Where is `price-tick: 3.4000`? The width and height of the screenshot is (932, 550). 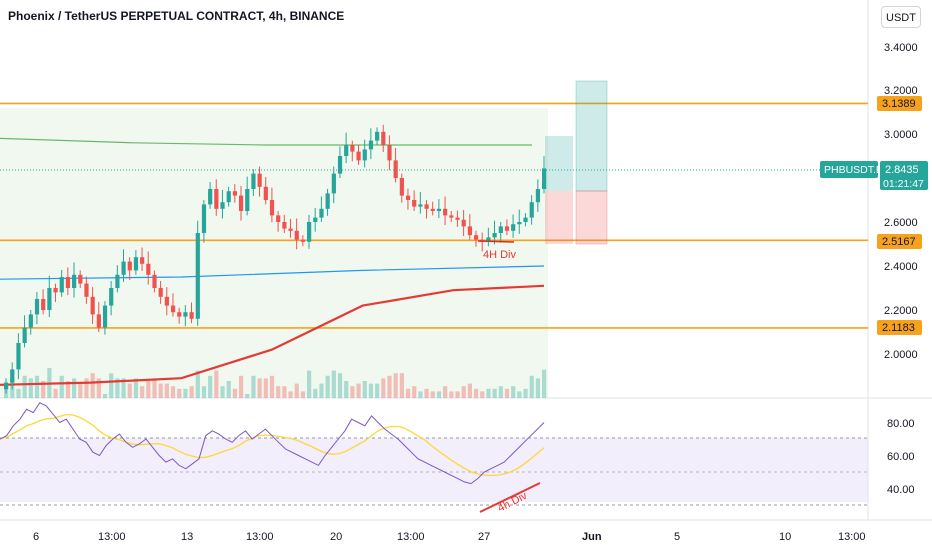 price-tick: 3.4000 is located at coordinates (901, 48).